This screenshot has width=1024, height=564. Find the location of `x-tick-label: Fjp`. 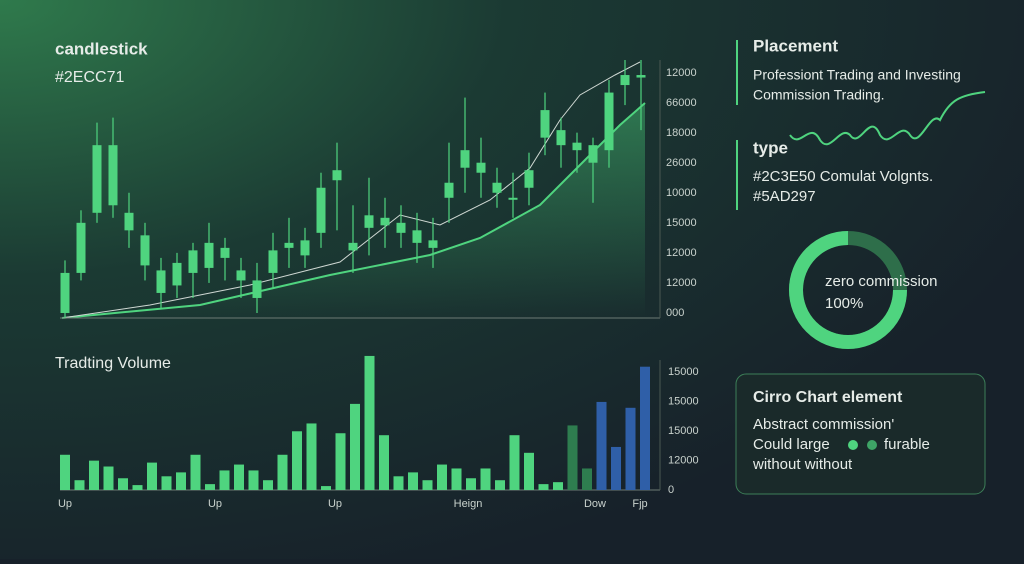

x-tick-label: Fjp is located at coordinates (639, 504).